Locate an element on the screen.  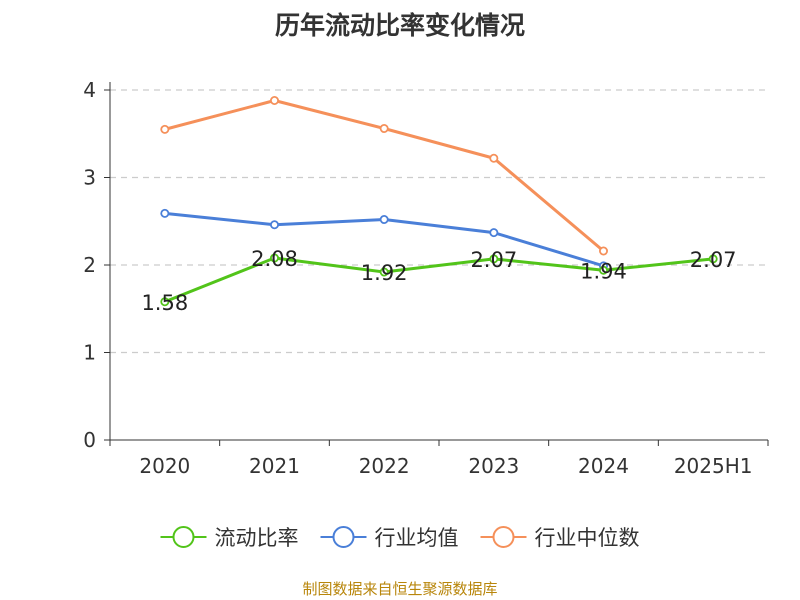
data-label: 1.94 is located at coordinates (603, 271).